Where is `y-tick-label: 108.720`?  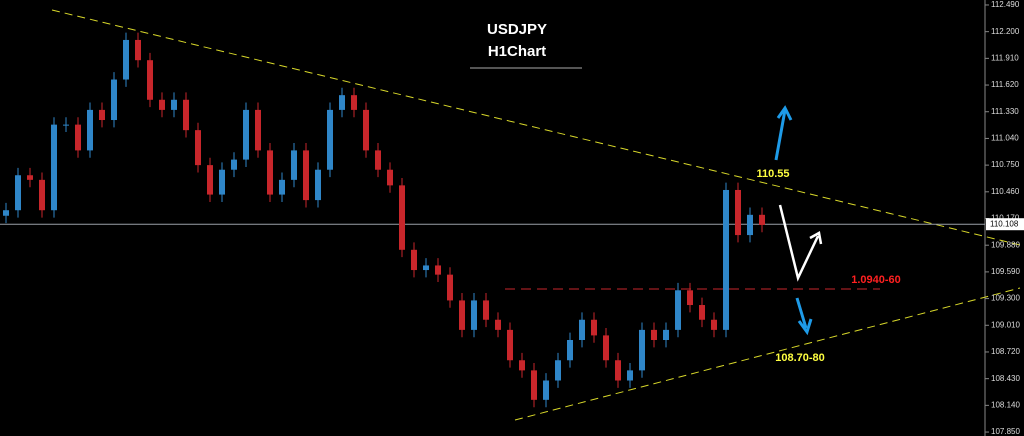
y-tick-label: 108.720 is located at coordinates (1005, 351).